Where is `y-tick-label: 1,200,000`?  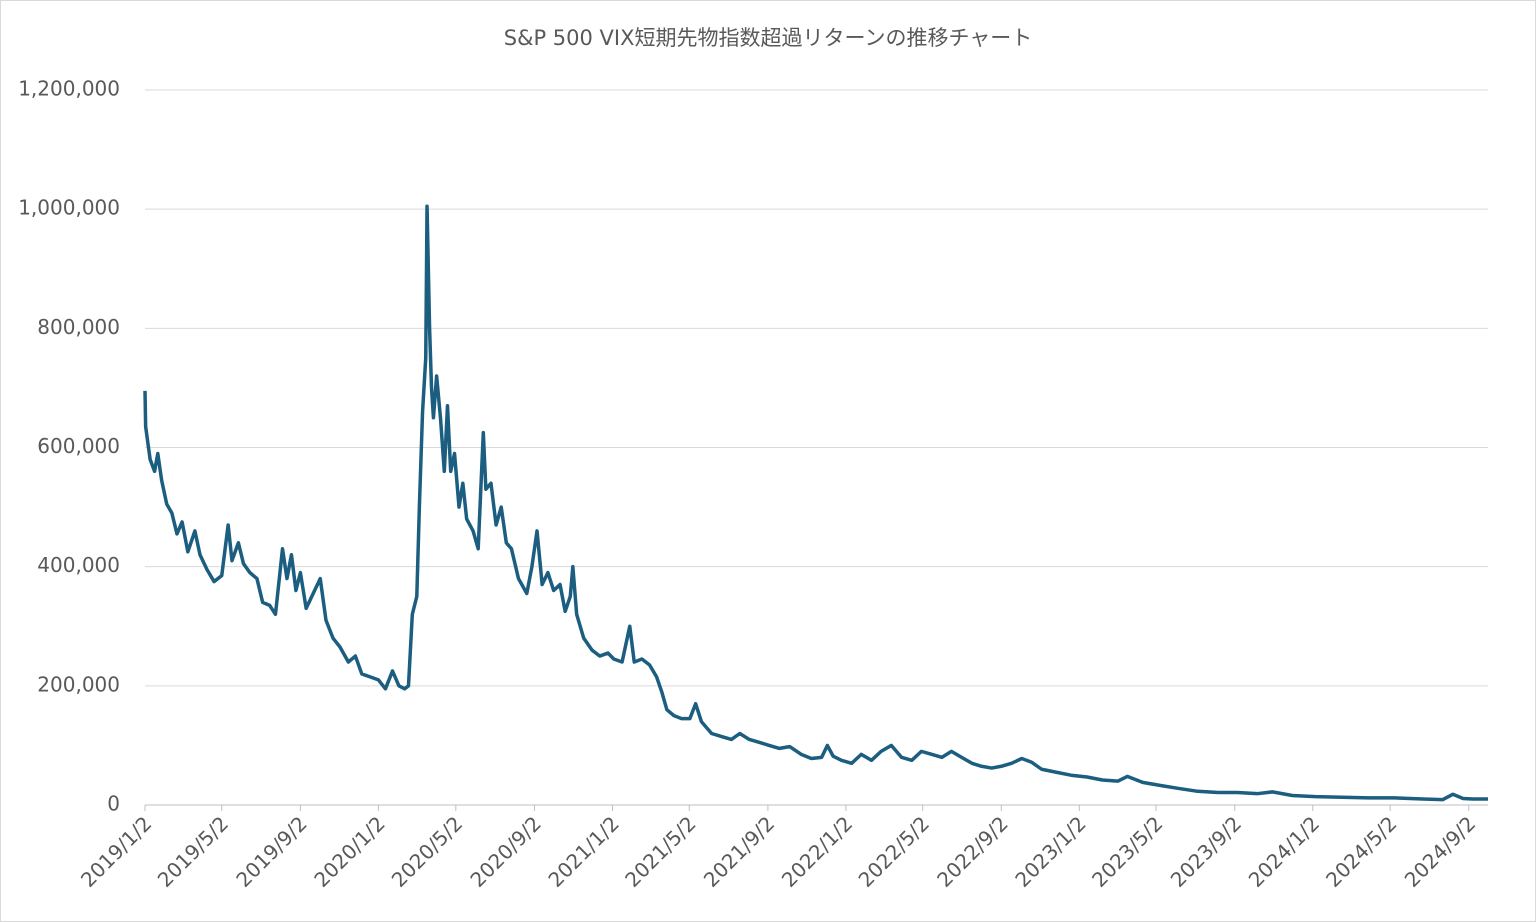
y-tick-label: 1,200,000 is located at coordinates (69, 89).